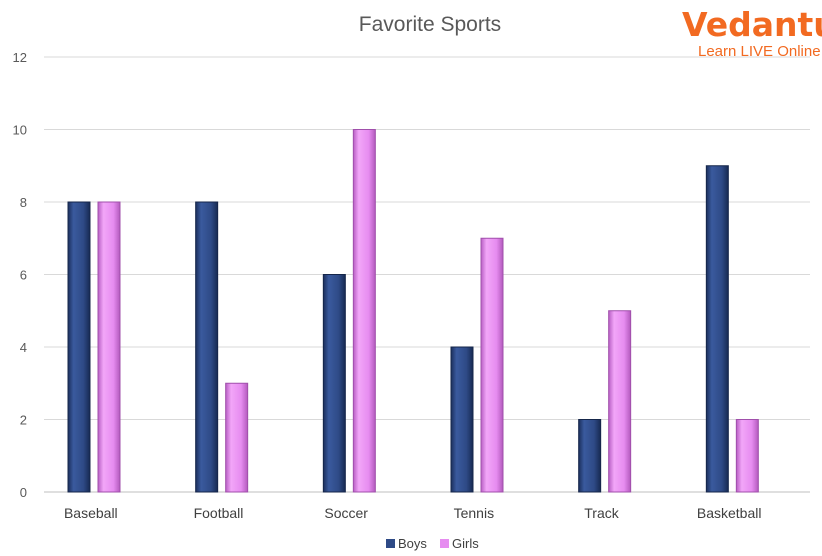  I want to click on y-tick-label: 0, so click(23, 492).